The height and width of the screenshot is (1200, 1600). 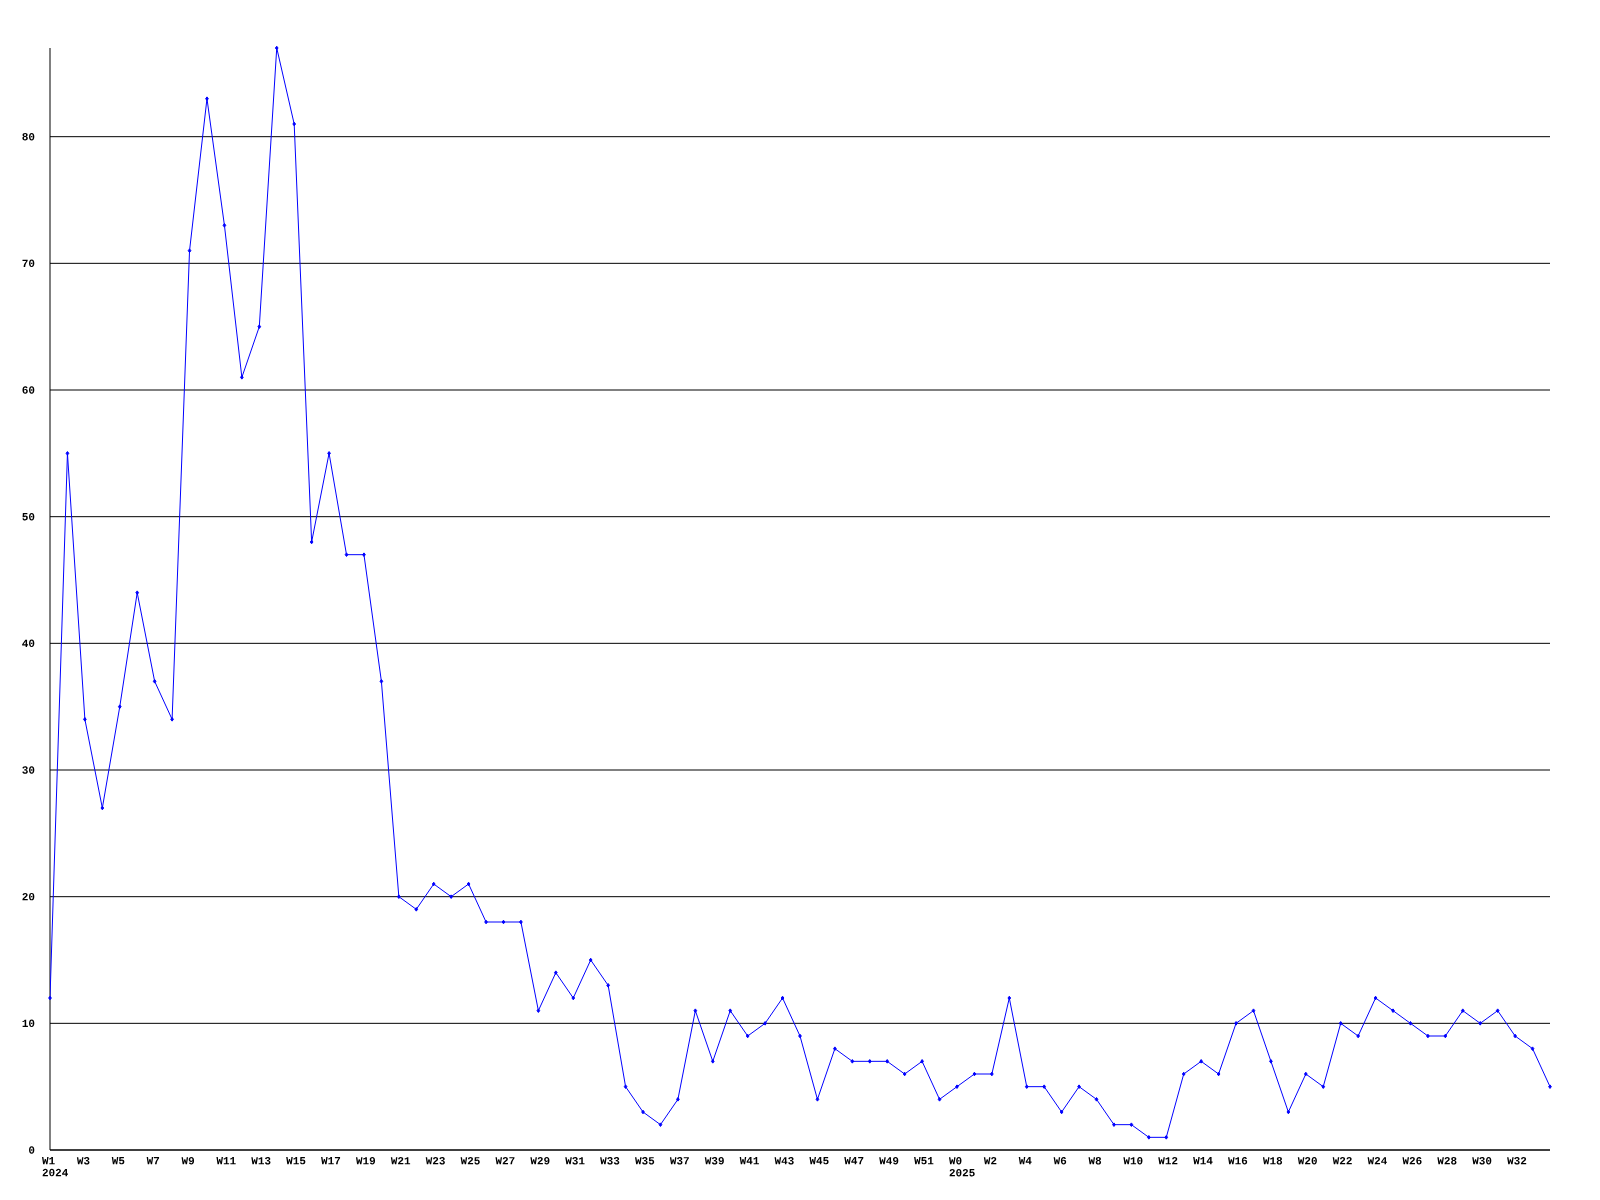 I want to click on y-tick-label: 40, so click(x=28, y=643).